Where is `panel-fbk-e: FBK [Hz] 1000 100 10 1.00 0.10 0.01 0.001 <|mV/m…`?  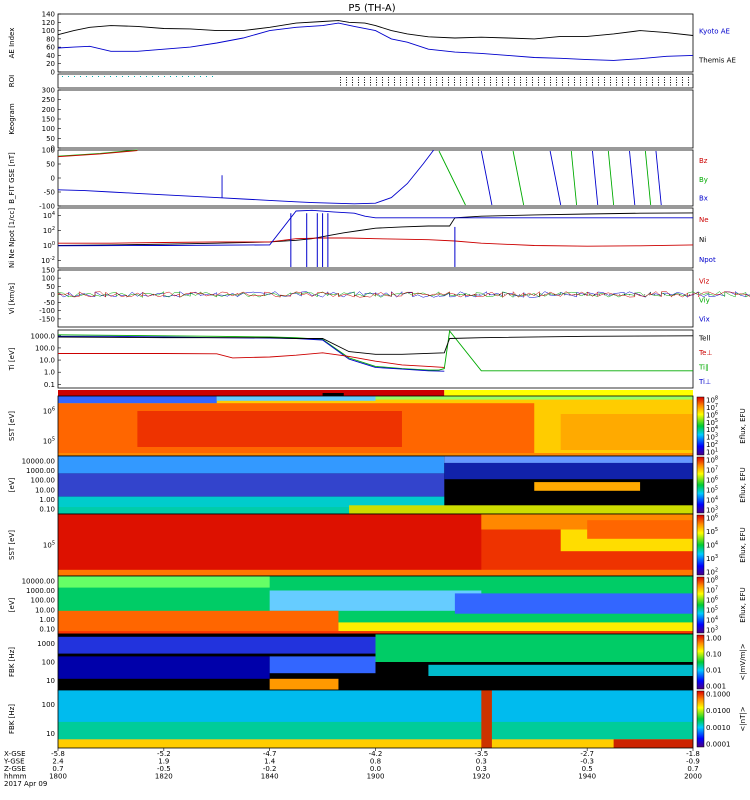 panel-fbk-e: FBK [Hz] 1000 100 10 1.00 0.10 0.01 0.001 <|mV/m… is located at coordinates (377, 662).